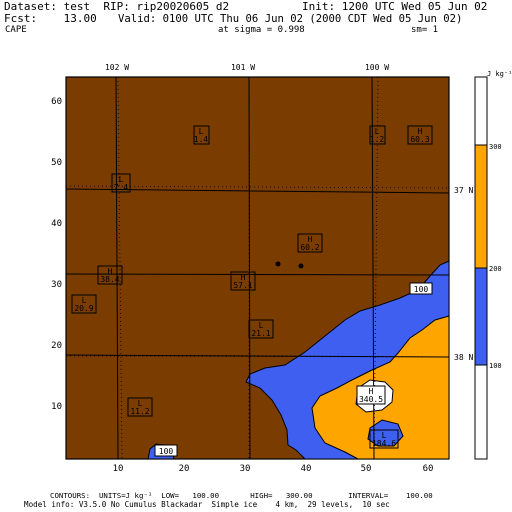  Describe the element at coordinates (109, 279) in the screenshot. I see `extremum-value: 38.4` at that location.